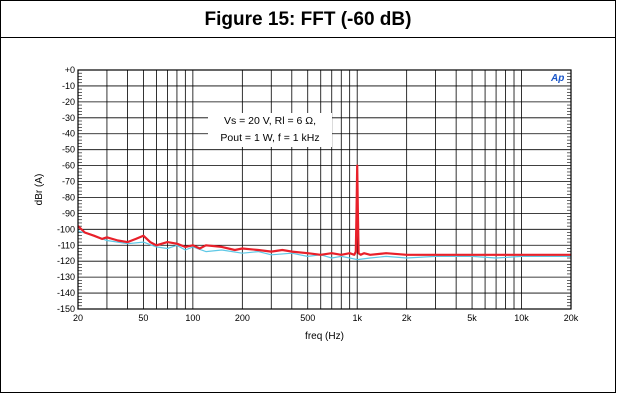 Image resolution: width=617 pixels, height=394 pixels. I want to click on y-tick-label: -20, so click(68, 102).